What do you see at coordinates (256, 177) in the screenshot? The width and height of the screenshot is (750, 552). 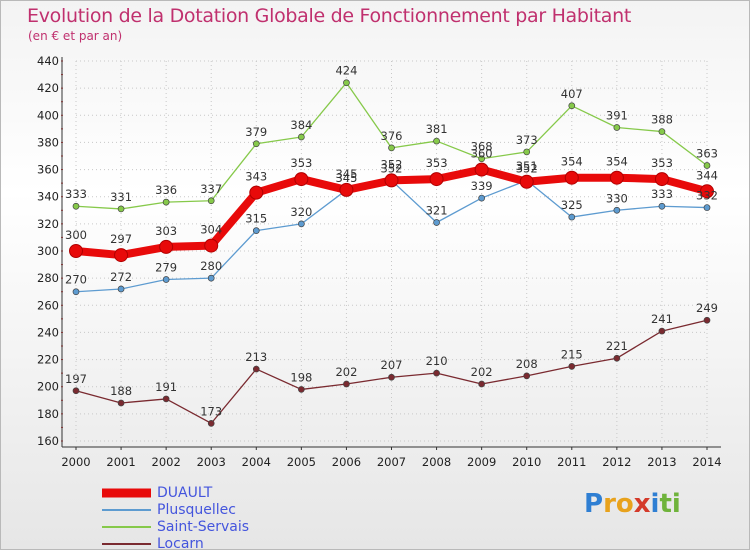 I see `data-label-duault: 343` at bounding box center [256, 177].